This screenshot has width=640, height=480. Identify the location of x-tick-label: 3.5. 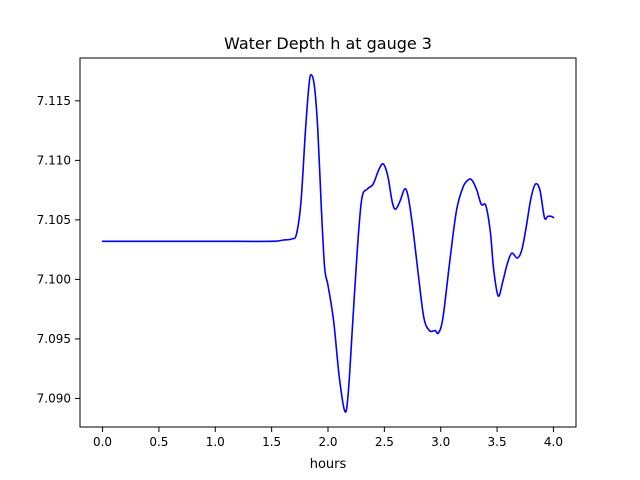
(497, 442).